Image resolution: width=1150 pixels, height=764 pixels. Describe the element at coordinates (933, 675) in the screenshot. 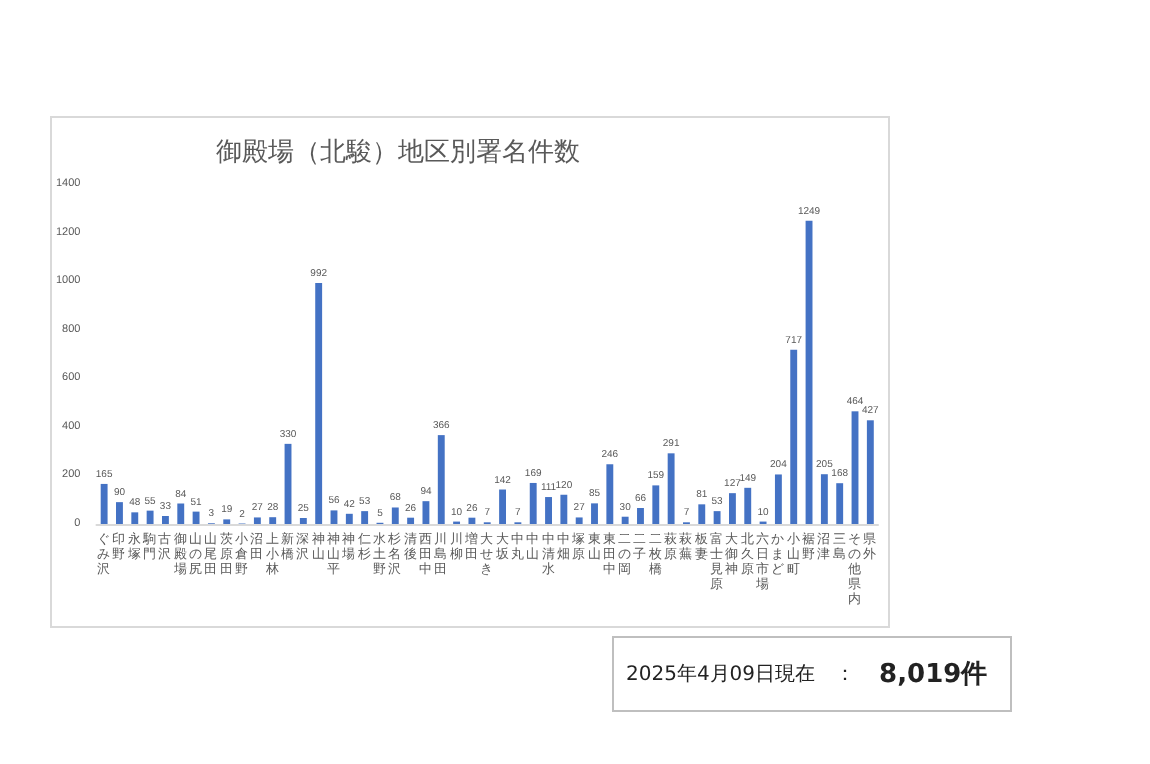

I see `text: 8,019件` at that location.